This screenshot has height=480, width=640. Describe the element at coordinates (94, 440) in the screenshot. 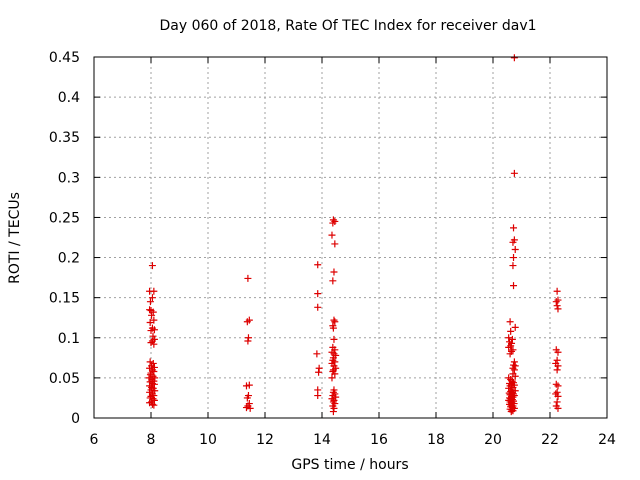

I see `x-tick-label: 6` at that location.